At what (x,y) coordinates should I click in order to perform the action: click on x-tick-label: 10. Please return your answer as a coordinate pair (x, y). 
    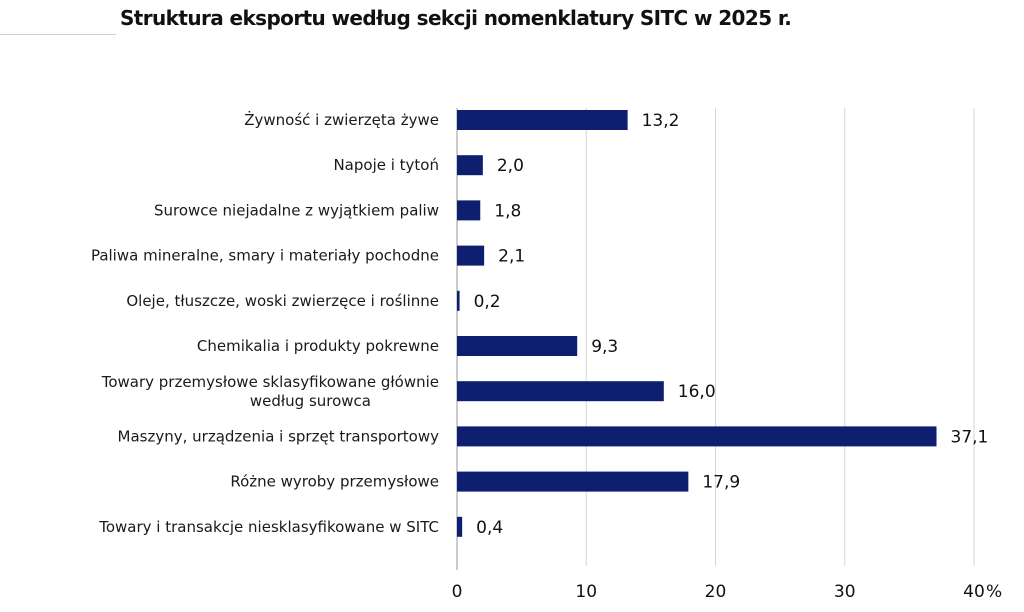
    Looking at the image, I should click on (586, 592).